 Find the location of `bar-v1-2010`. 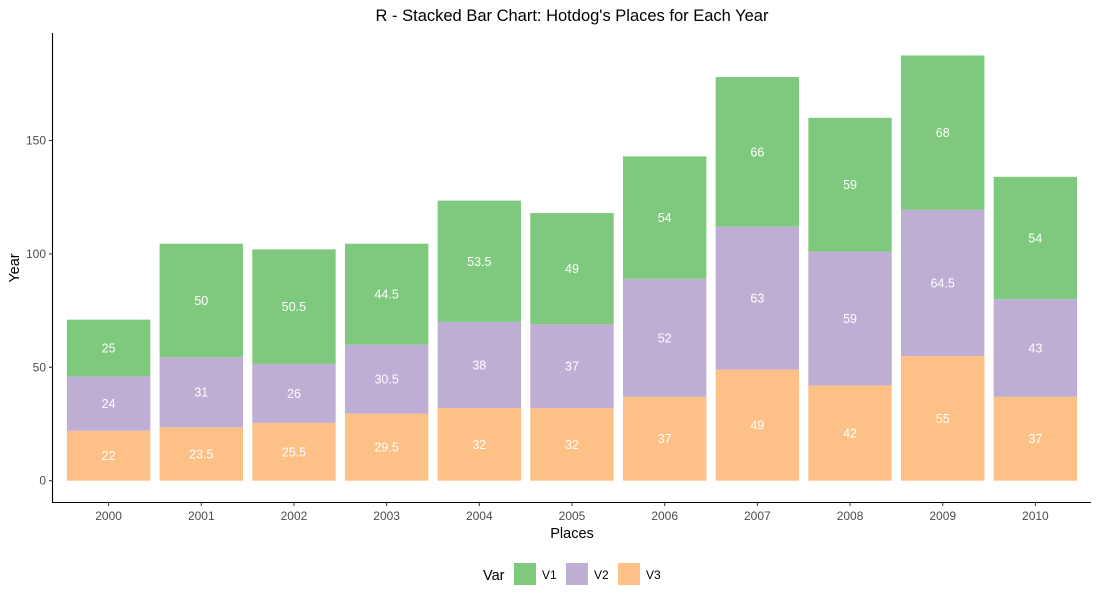

bar-v1-2010 is located at coordinates (1035, 238).